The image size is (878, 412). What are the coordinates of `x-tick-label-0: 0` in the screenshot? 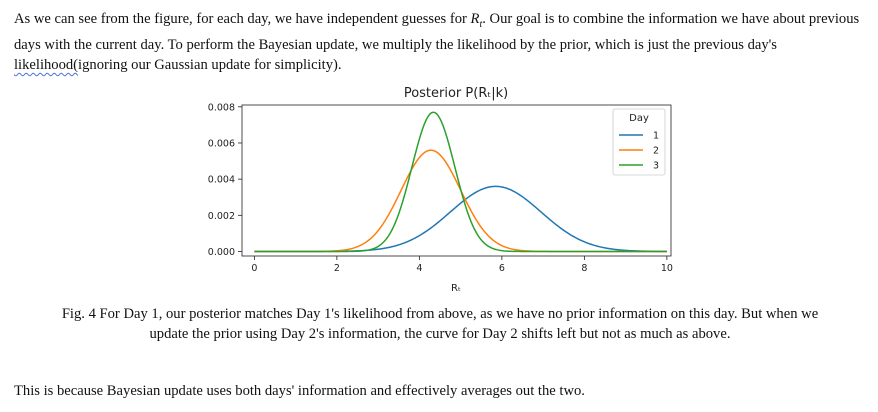 It's located at (254, 268).